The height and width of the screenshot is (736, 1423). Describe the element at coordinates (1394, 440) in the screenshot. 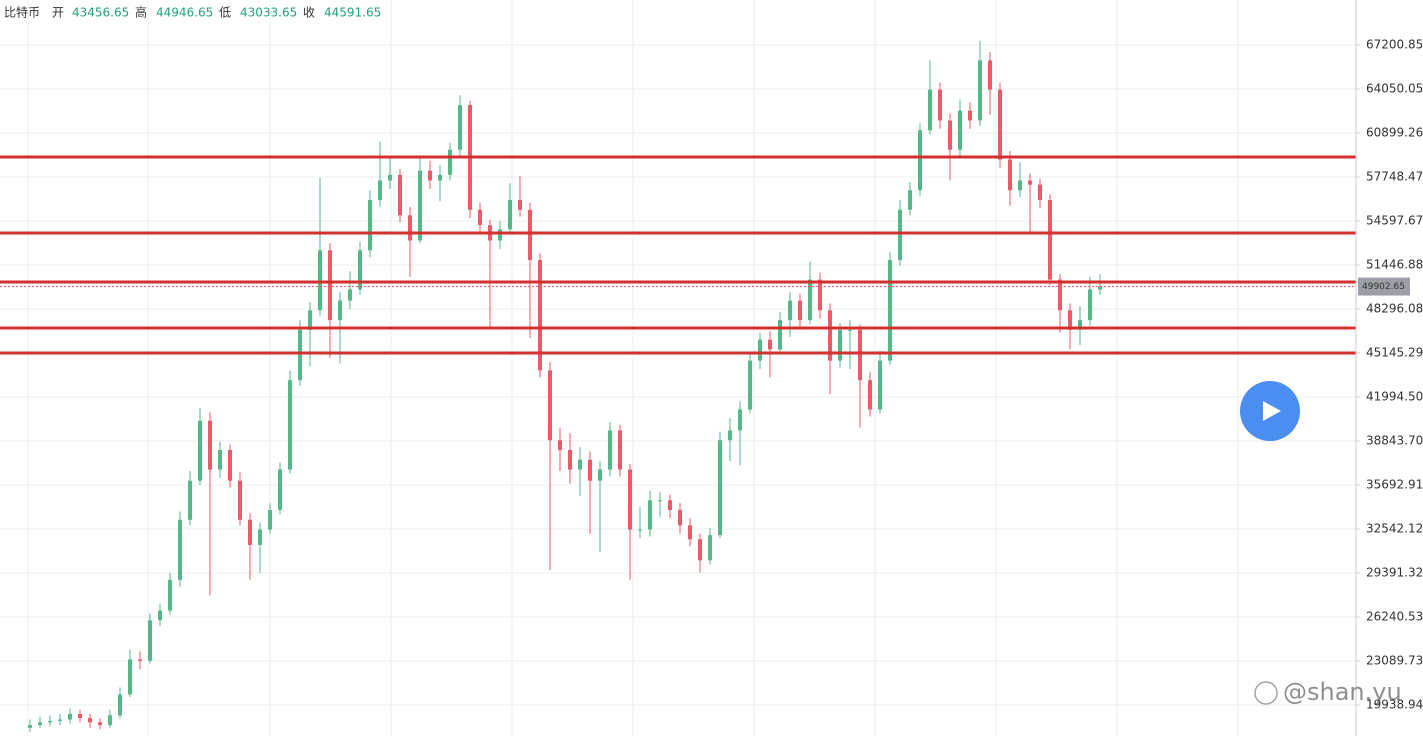

I see `y-tick-label: 38843.70` at that location.